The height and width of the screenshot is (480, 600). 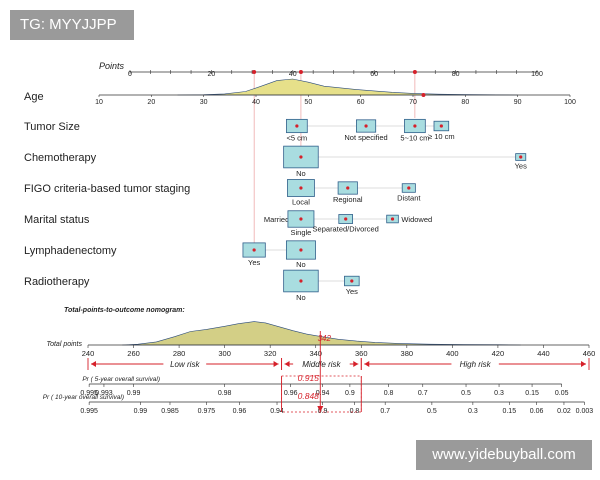 What do you see at coordinates (112, 66) in the screenshot?
I see `points-axis-label: Points` at bounding box center [112, 66].